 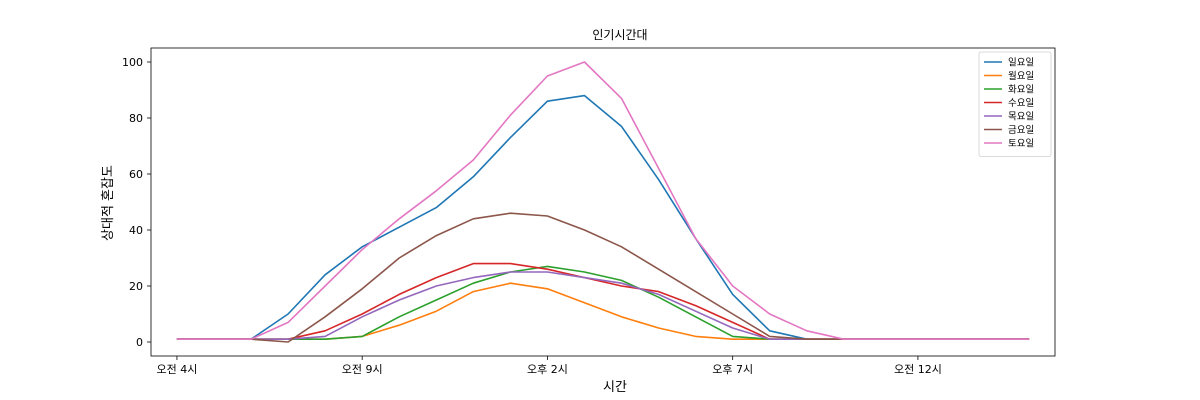 What do you see at coordinates (136, 286) in the screenshot?
I see `y-tick-label: 20` at bounding box center [136, 286].